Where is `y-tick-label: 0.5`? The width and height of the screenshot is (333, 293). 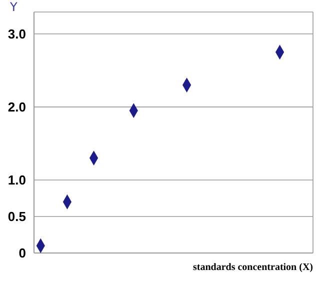
y-tick-label: 0.5 is located at coordinates (17, 216).